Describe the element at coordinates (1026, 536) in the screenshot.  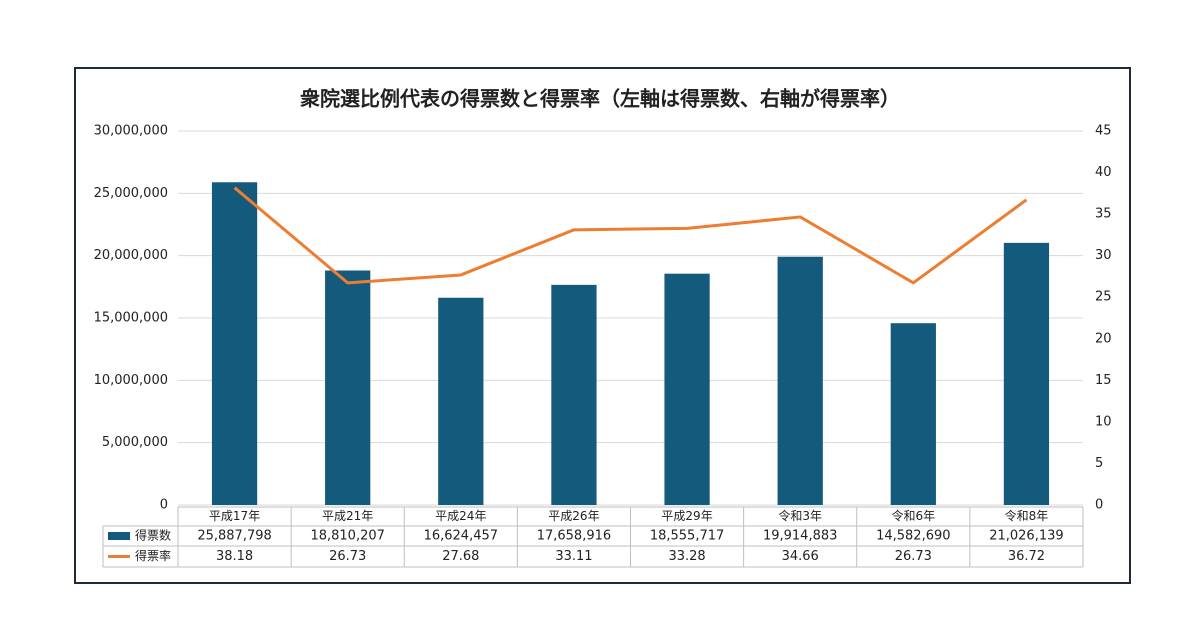
I see `table-value: 21,026,139` at that location.